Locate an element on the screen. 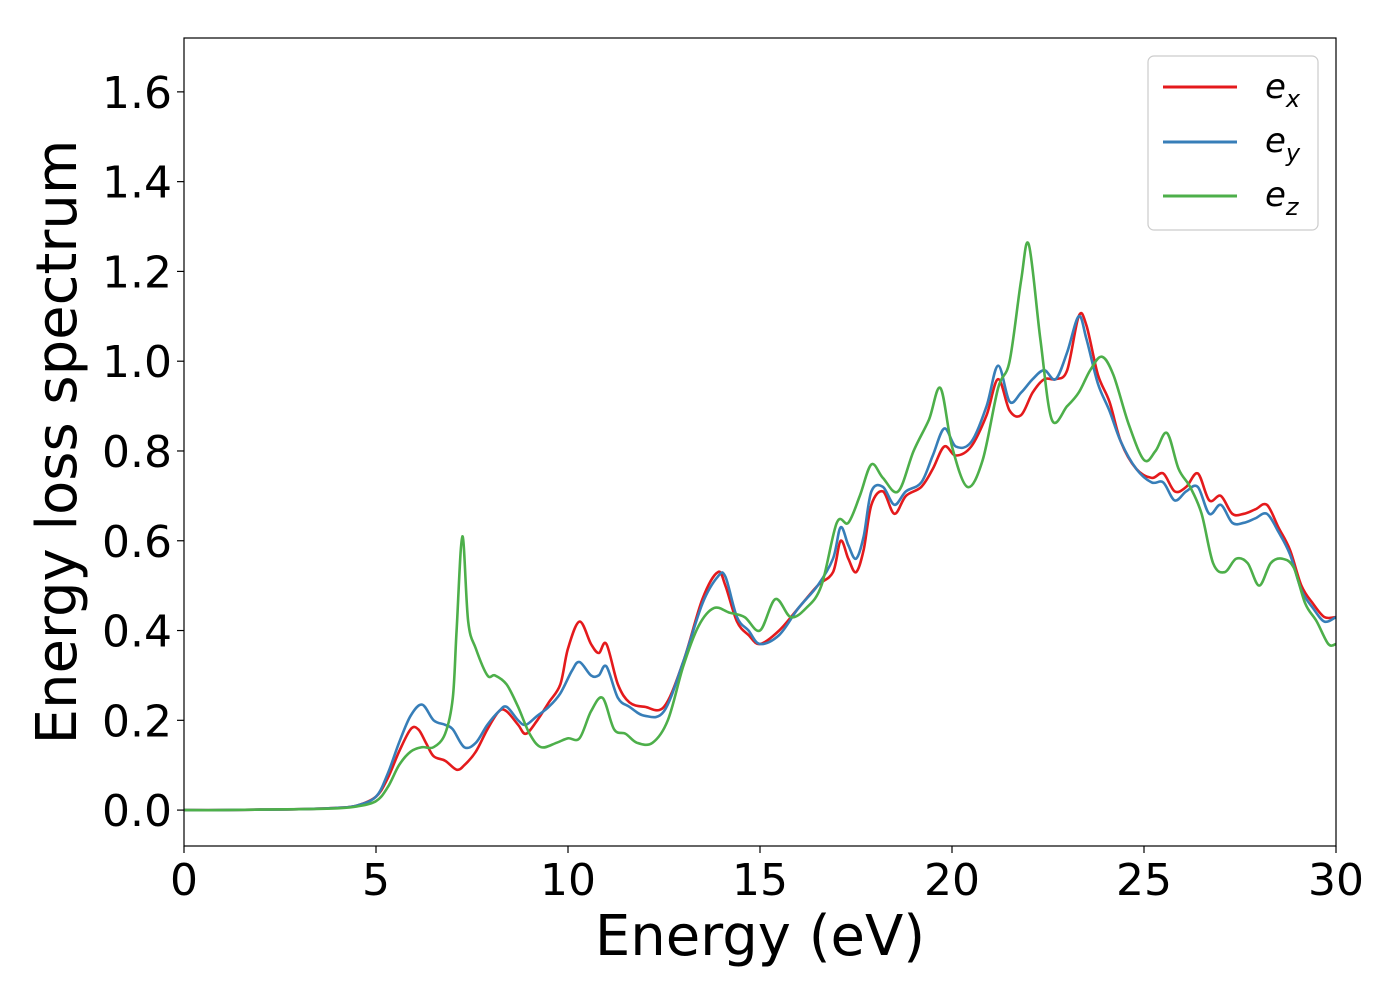 The height and width of the screenshot is (1000, 1400). legend-label-ey: ey is located at coordinates (1283, 144).